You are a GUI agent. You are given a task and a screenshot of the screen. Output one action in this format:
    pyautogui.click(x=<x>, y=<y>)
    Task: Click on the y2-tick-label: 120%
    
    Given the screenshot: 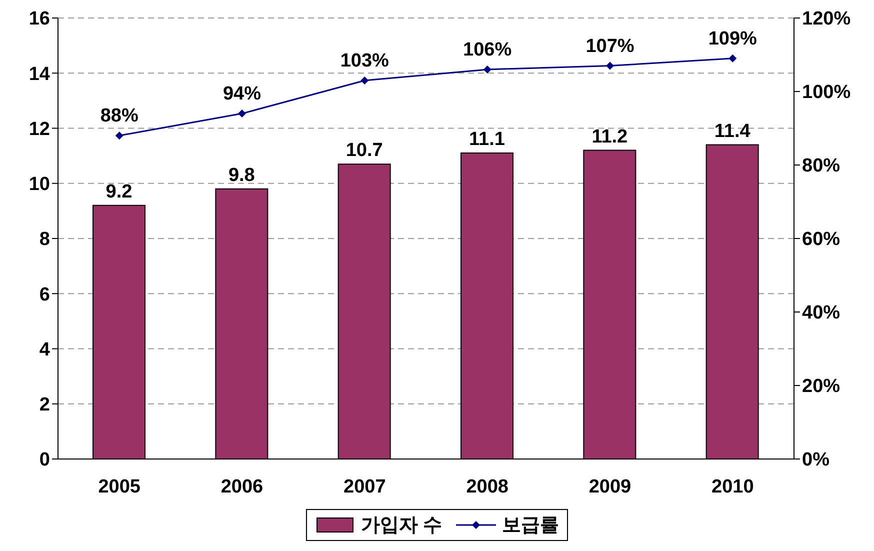 What is the action you would take?
    pyautogui.click(x=826, y=19)
    